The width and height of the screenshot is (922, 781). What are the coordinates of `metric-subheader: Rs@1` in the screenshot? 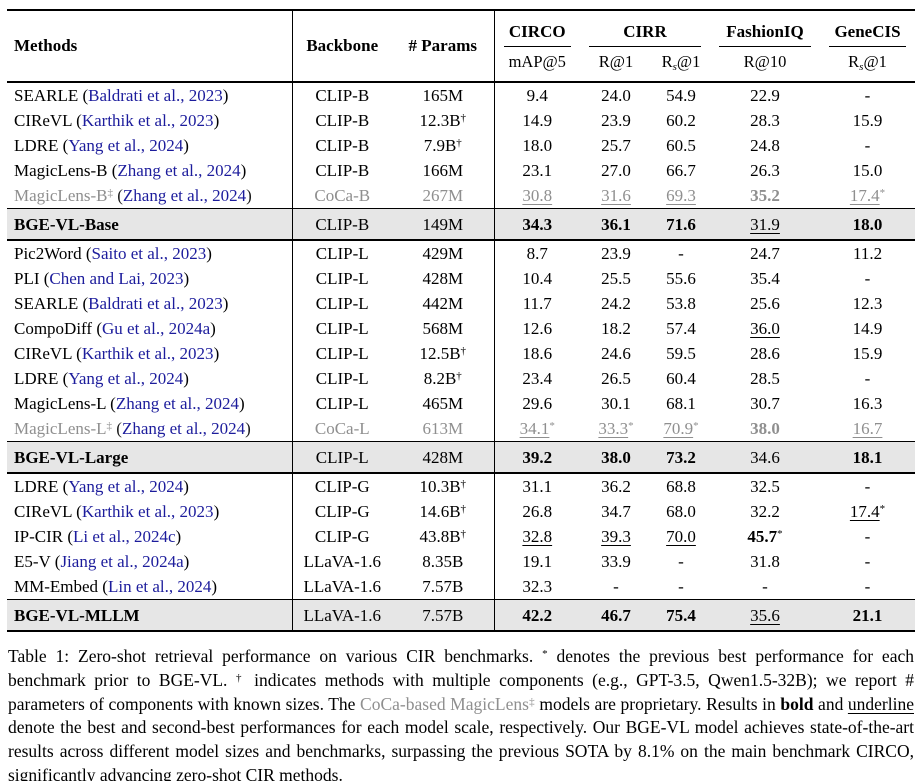 It's located at (867, 64).